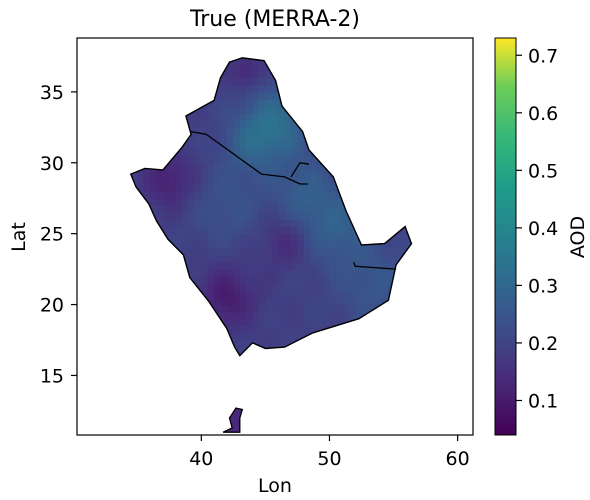 This screenshot has width=590, height=500. Describe the element at coordinates (543, 171) in the screenshot. I see `colorbar-tick-label: 0.5` at that location.